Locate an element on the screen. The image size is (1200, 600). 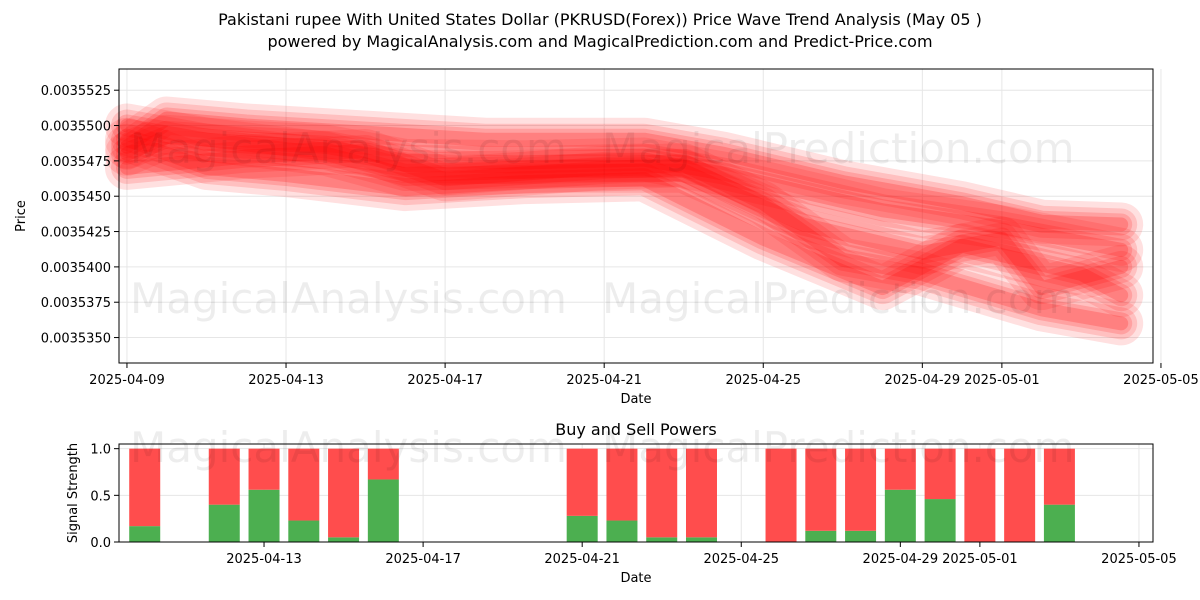
watermark-prediction-1: MagicalPrediction.com is located at coordinates (838, 148).